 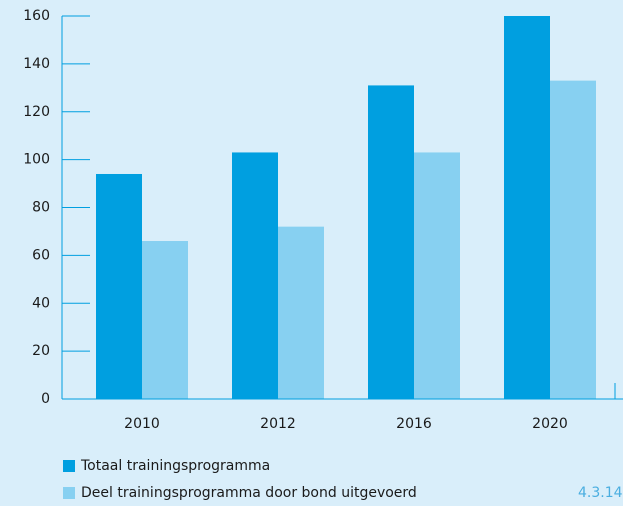 I want to click on legend-label: Totaal trainingsprogramma, so click(x=175, y=466).